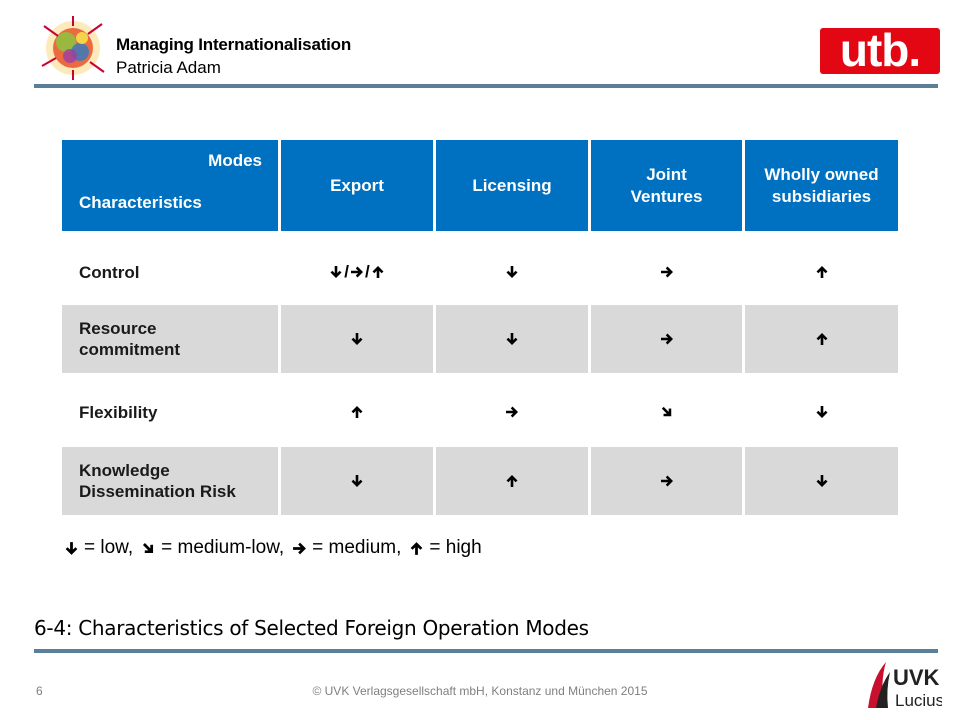 This screenshot has width=960, height=720. What do you see at coordinates (666, 185) in the screenshot?
I see `column-header-joint-ventures: Joint Ventures` at bounding box center [666, 185].